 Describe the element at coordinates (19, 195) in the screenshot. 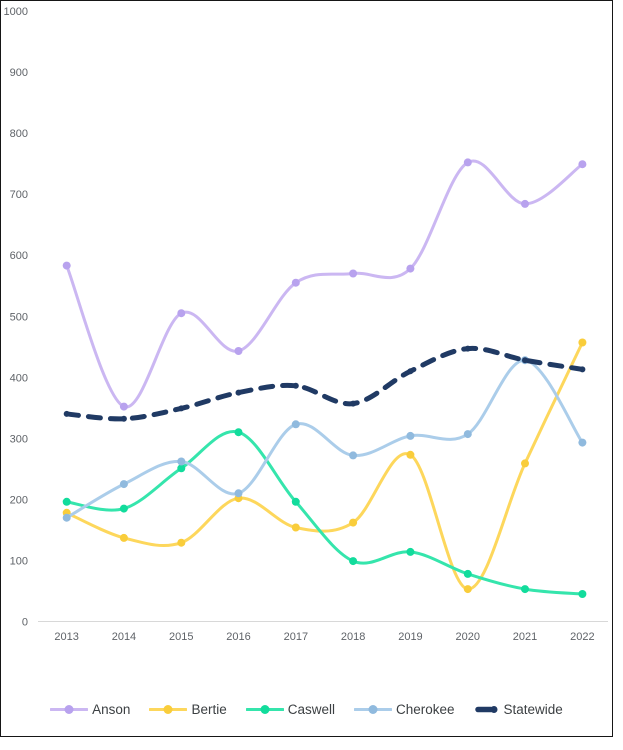

I see `y-axis-tick-label: 700` at that location.